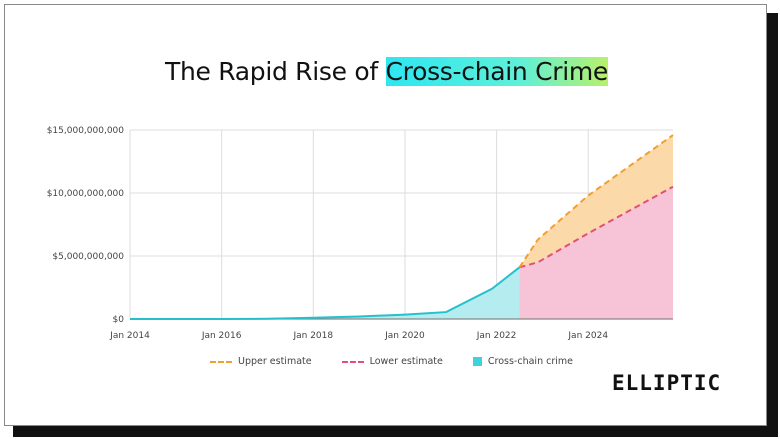 The height and width of the screenshot is (439, 780). Describe the element at coordinates (667, 383) in the screenshot. I see `elliptic-logo: ELLIPTIC` at that location.